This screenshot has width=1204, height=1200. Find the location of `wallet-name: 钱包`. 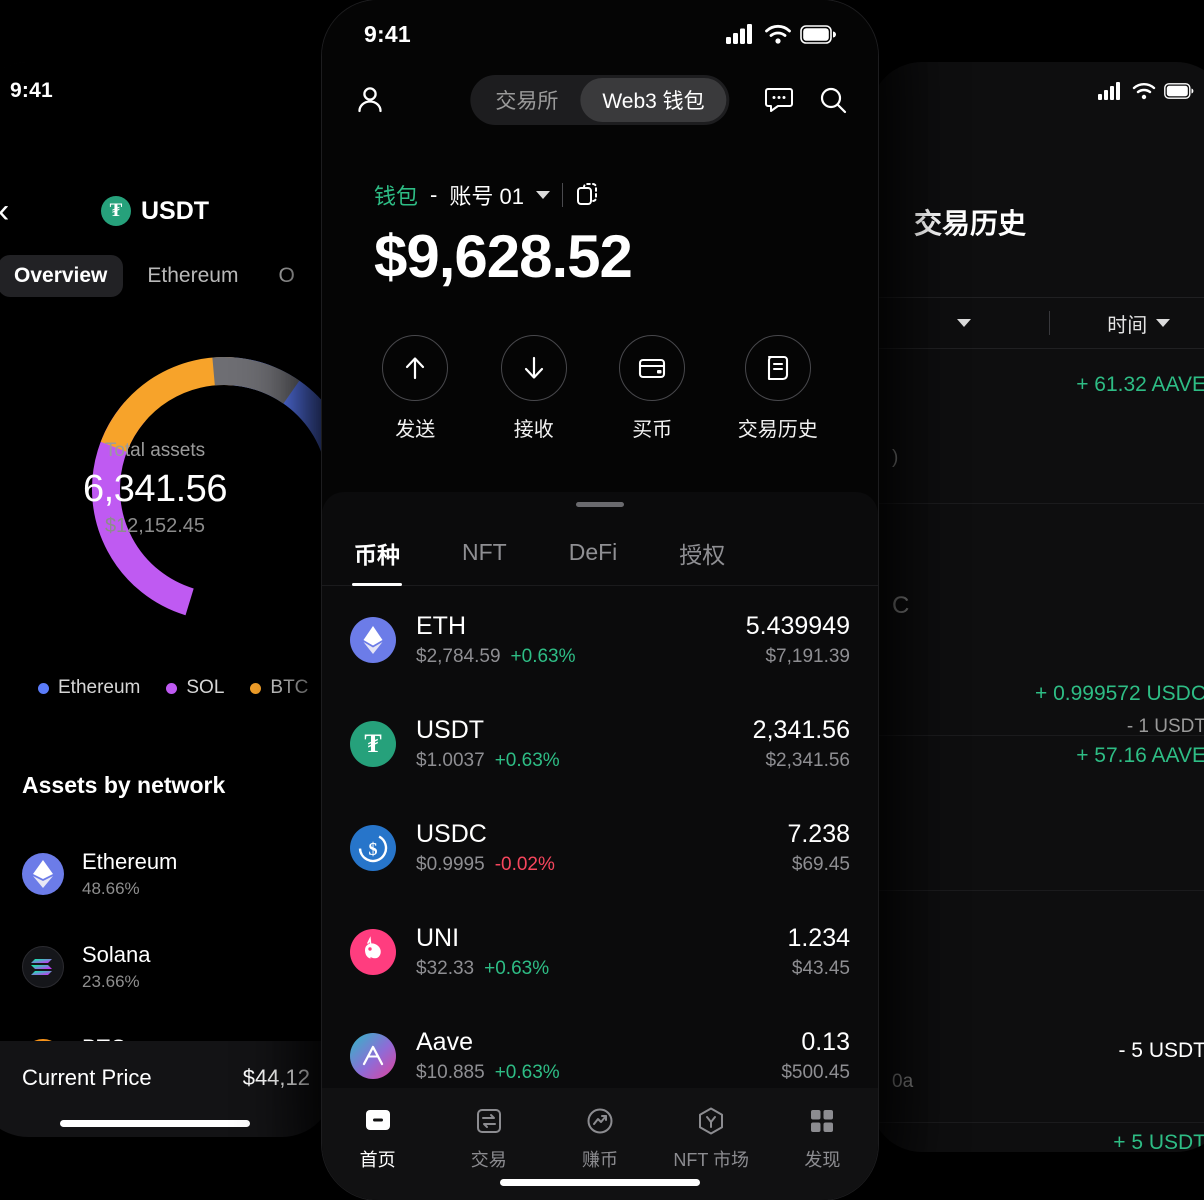

wallet-name: 钱包 is located at coordinates (396, 196).